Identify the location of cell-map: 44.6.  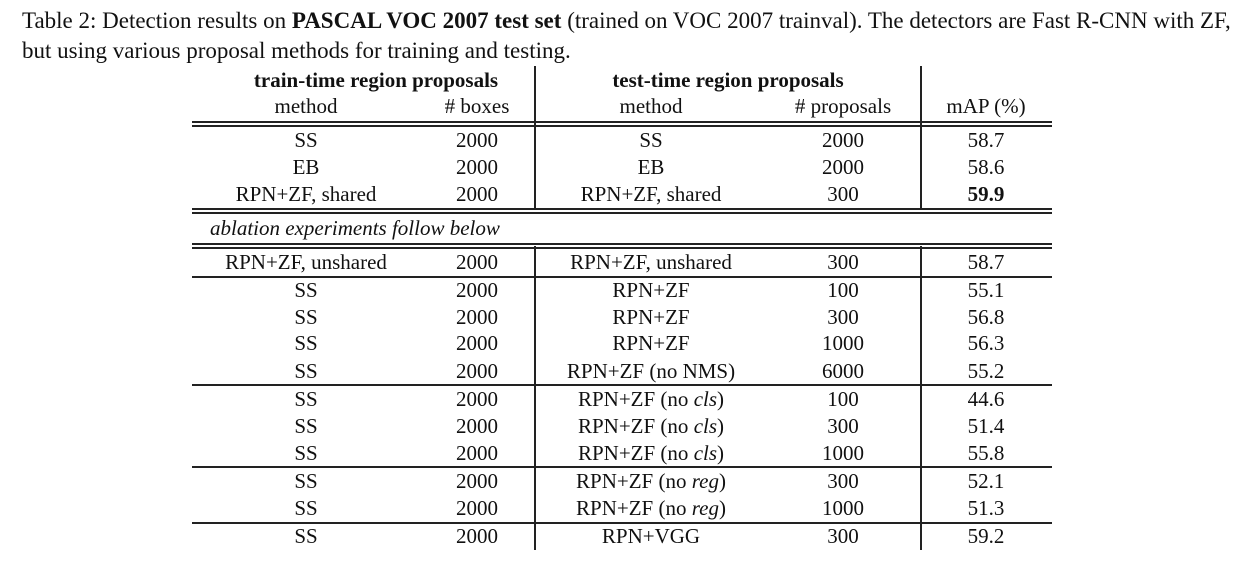
(986, 399).